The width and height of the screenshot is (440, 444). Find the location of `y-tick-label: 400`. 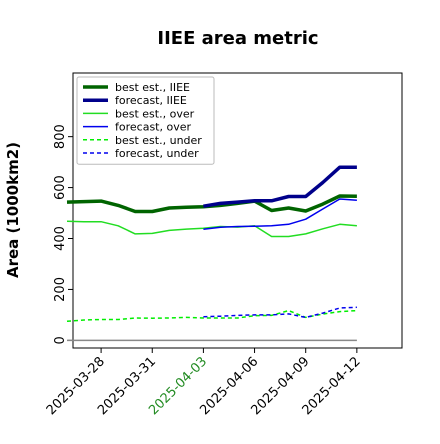

y-tick-label: 400 is located at coordinates (60, 238).